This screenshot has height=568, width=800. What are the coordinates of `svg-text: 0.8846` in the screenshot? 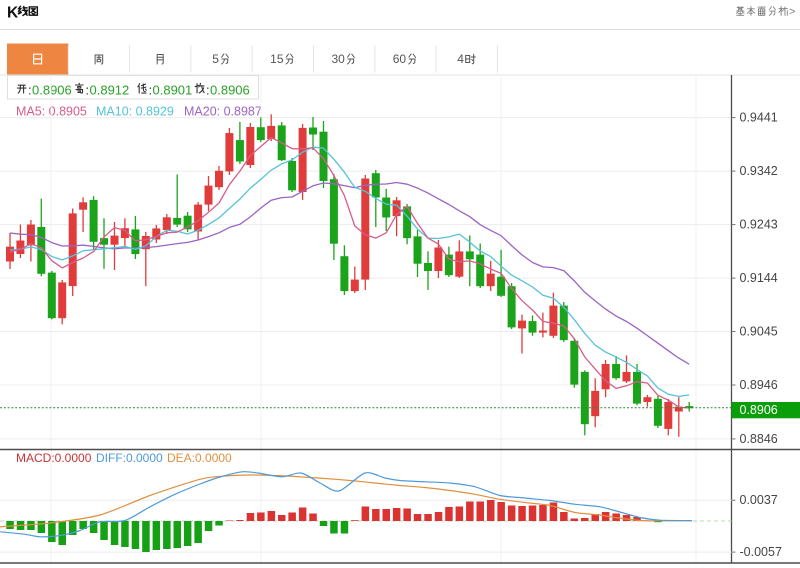 It's located at (759, 439).